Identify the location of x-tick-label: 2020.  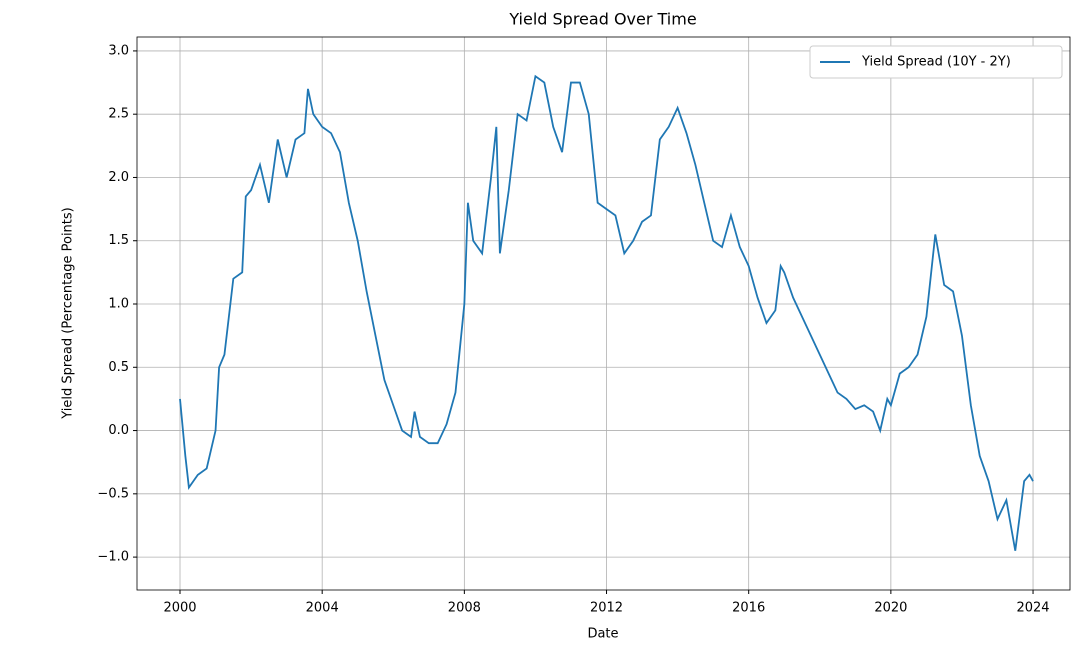
(890, 608).